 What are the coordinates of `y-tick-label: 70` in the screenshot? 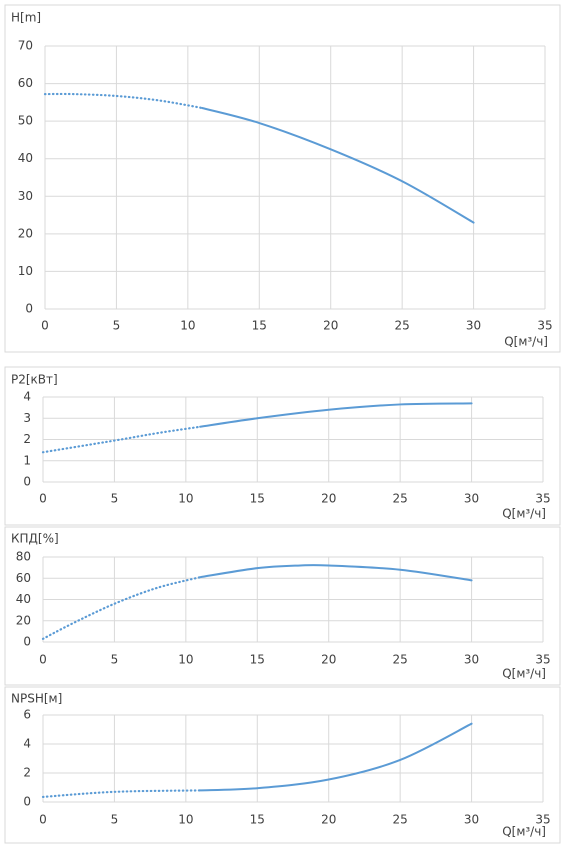 It's located at (25, 46).